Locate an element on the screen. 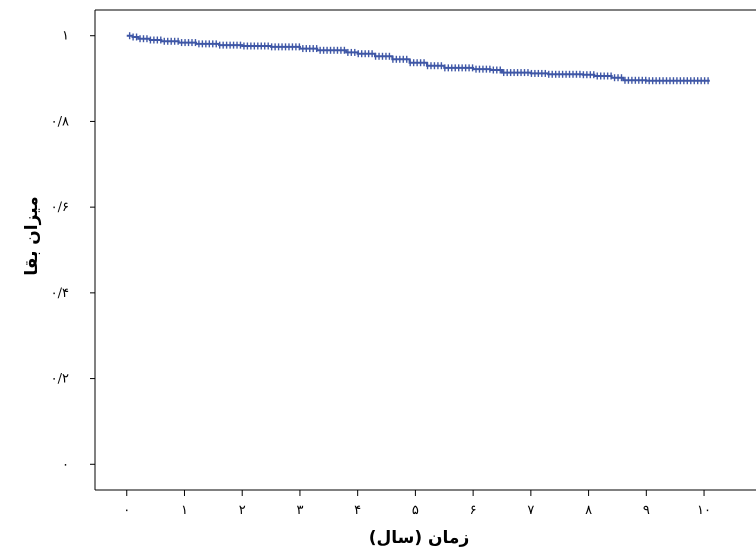  x-tick-label: ۳ is located at coordinates (299, 510).